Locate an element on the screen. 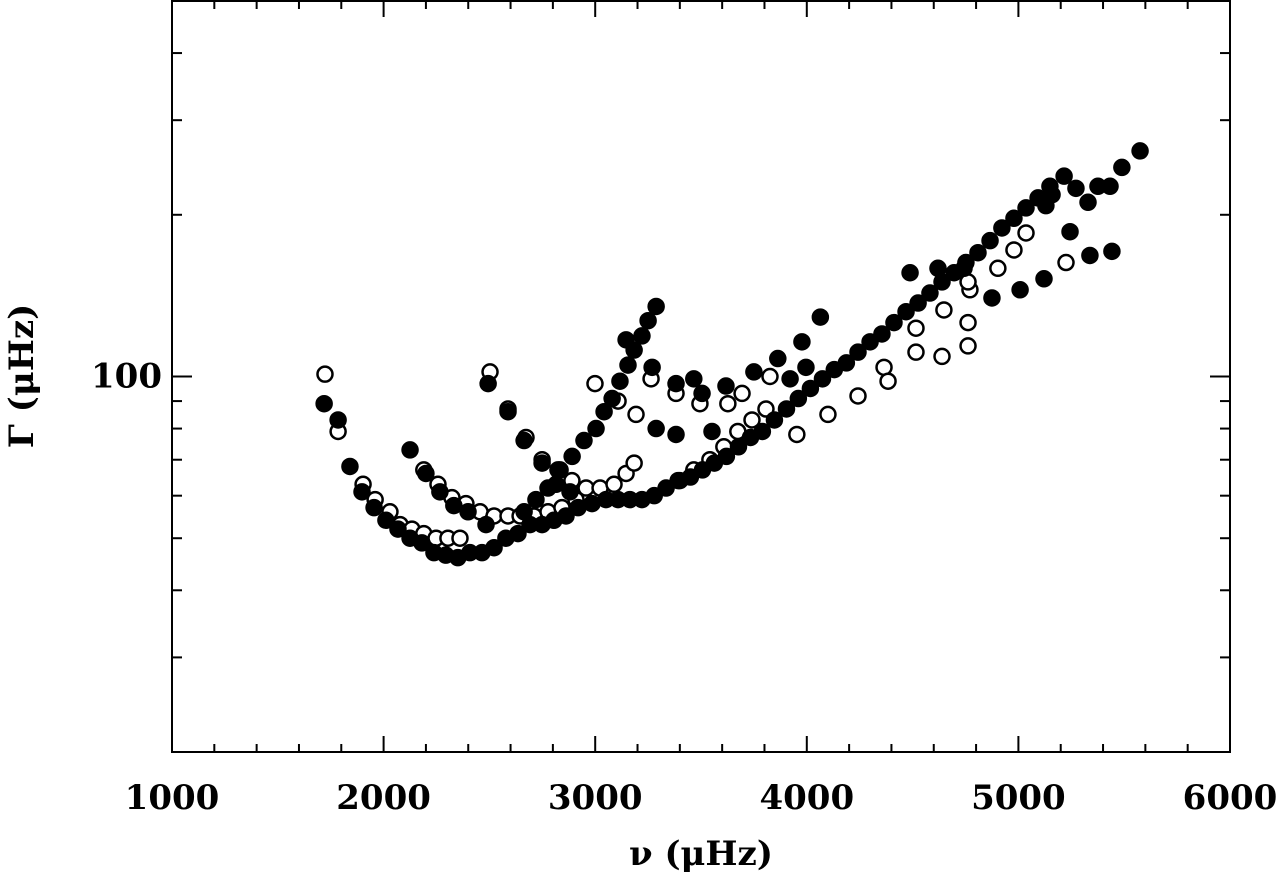 The image size is (1283, 881). x-tick-label: 5000 is located at coordinates (1018, 798).